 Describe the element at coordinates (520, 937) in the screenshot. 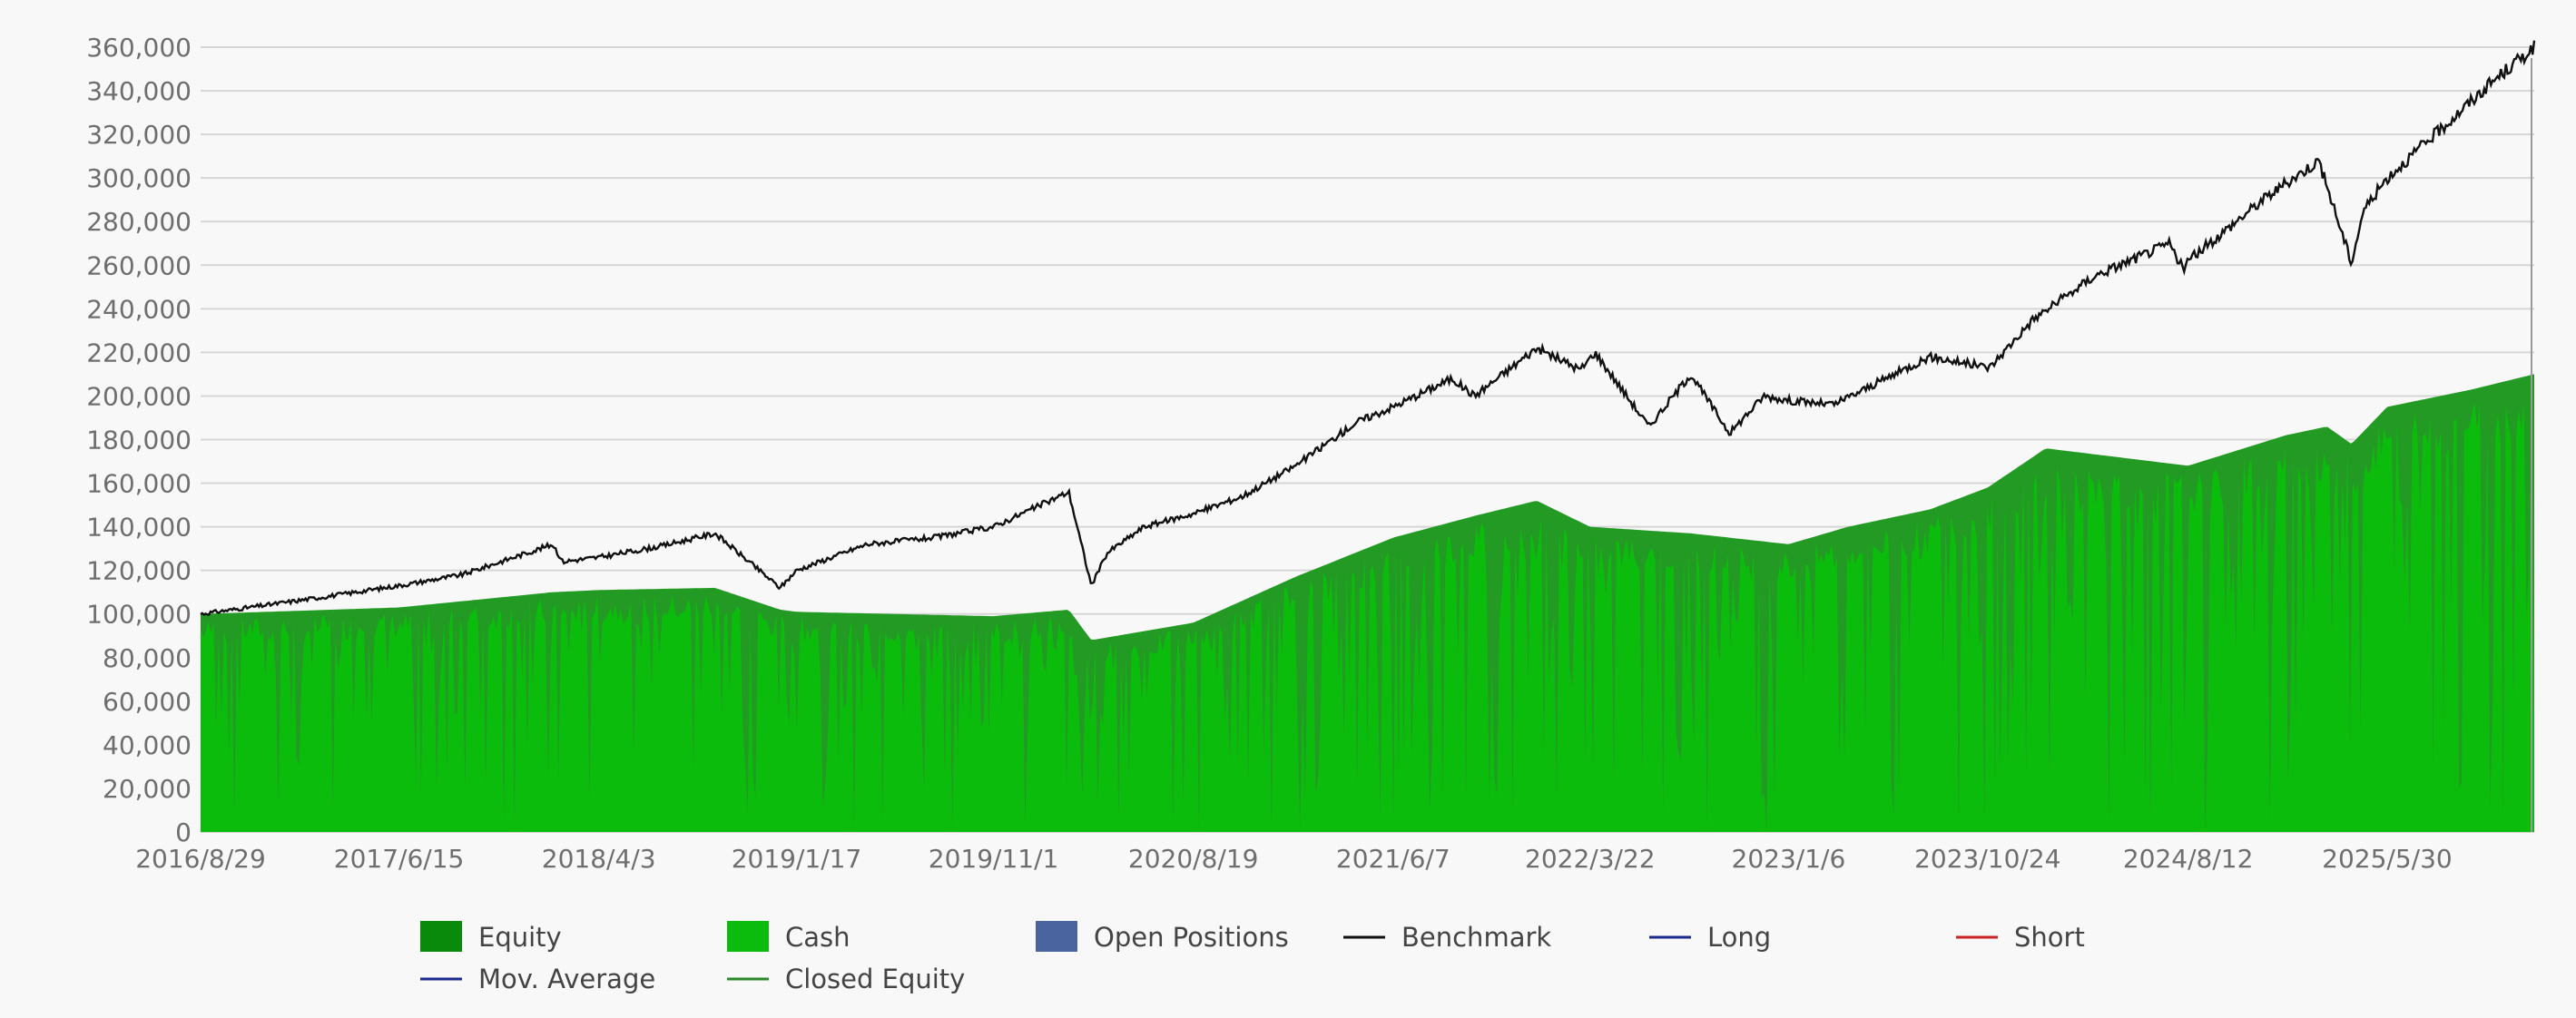

I see `legend-label: Equity` at that location.